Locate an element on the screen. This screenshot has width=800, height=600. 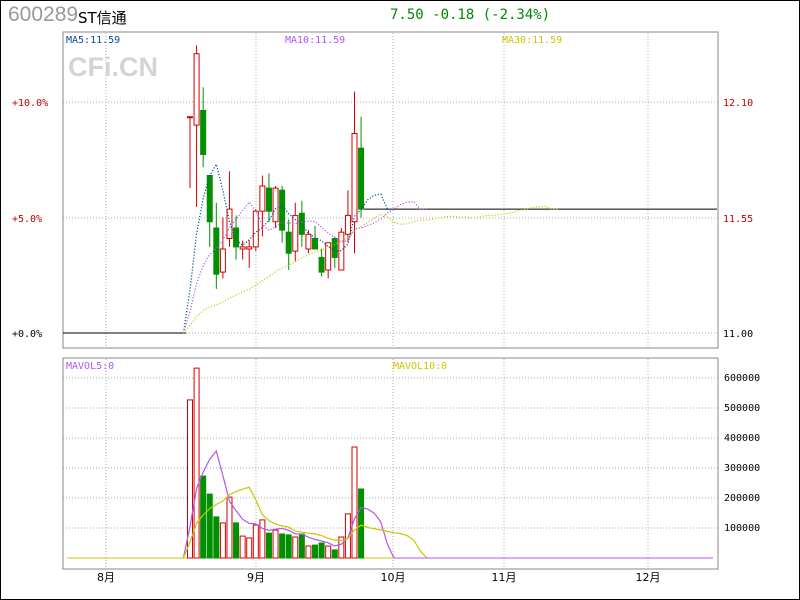
right-axis-label: 11.55 is located at coordinates (738, 219).